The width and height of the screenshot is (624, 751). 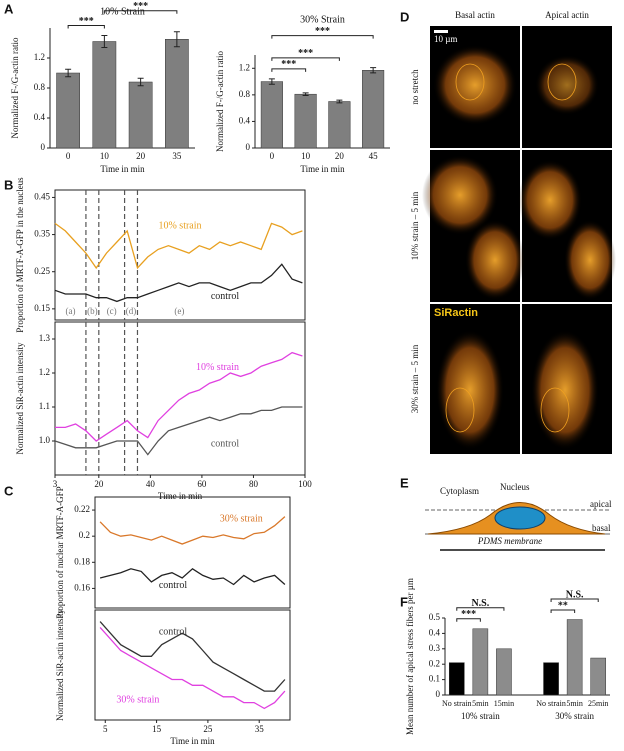 I want to click on y-tick-label: 0.25, so click(x=42, y=271).